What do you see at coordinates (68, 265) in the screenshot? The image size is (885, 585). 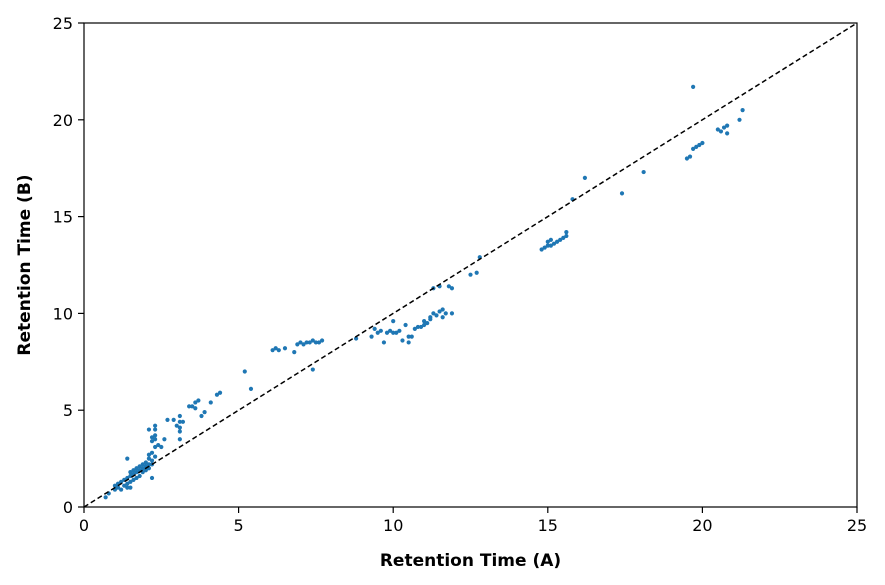 I see `y-axis-ticks: 0 5 10 15 20 25` at bounding box center [68, 265].